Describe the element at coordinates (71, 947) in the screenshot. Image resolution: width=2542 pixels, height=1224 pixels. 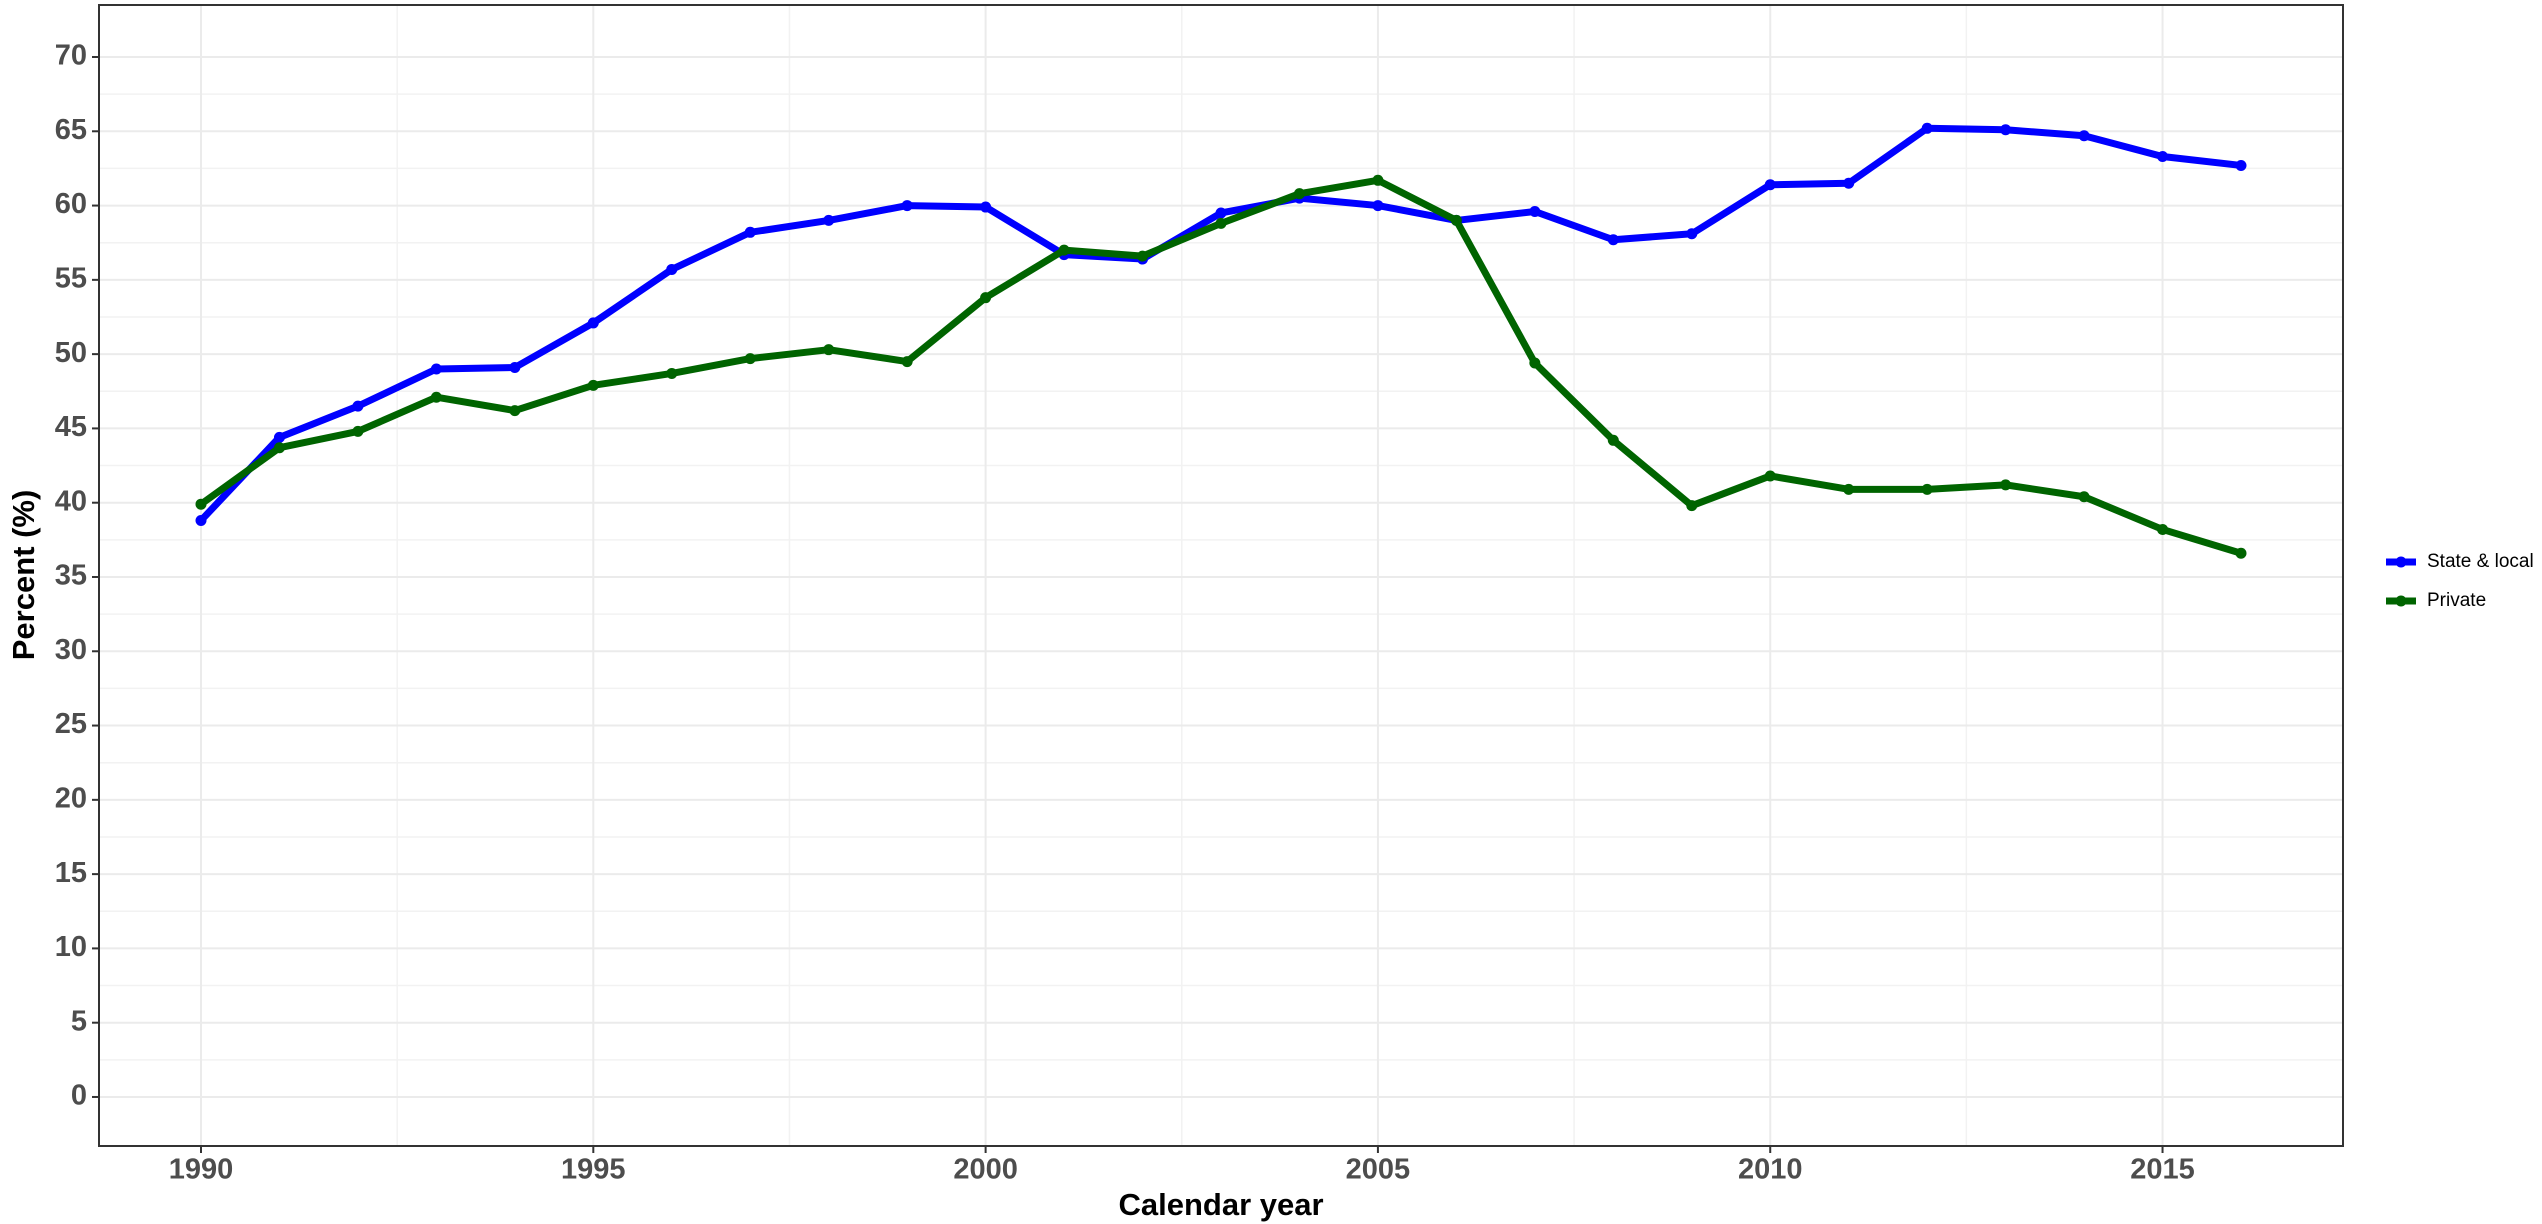
I see `y-tick-label: 10` at that location.